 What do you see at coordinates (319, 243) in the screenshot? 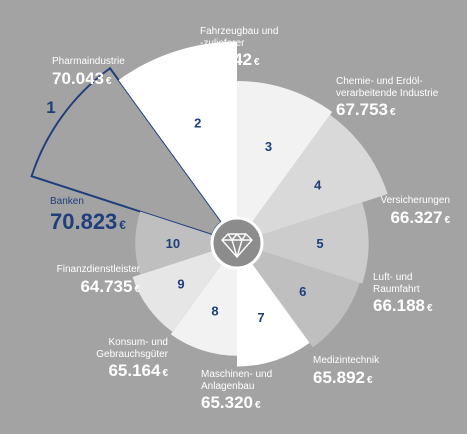
I see `sector-rank-5: 5` at bounding box center [319, 243].